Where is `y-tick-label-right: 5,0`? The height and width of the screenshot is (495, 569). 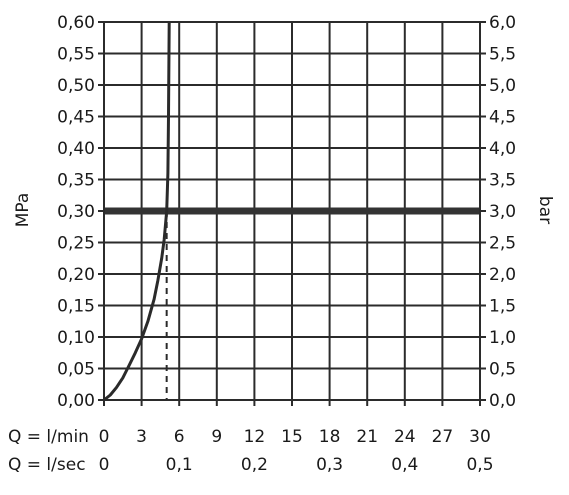 y-tick-label-right: 5,0 is located at coordinates (502, 86).